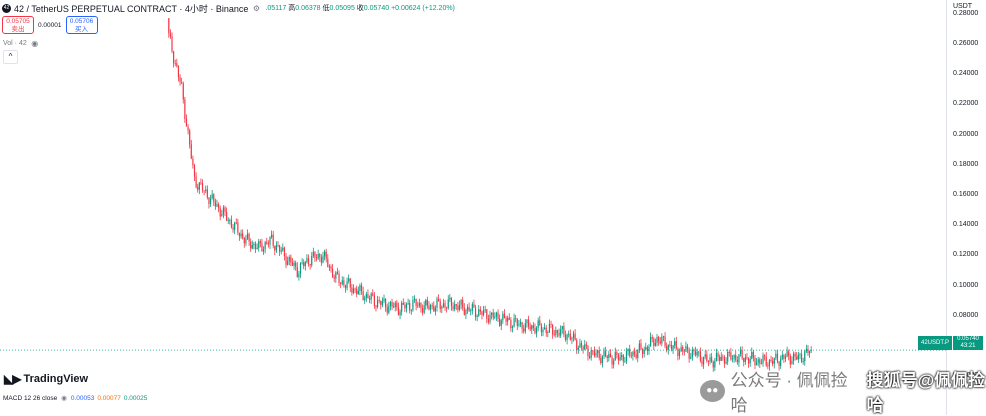 Image resolution: width=986 pixels, height=416 pixels. Describe the element at coordinates (360, 8) in the screenshot. I see `ohlc-close-label: 收` at that location.